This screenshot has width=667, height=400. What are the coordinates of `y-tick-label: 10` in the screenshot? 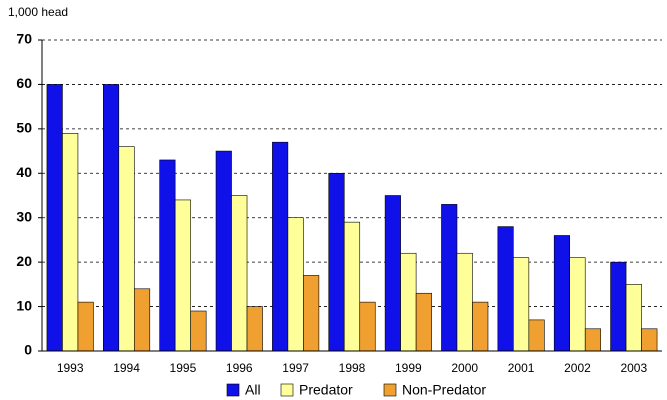 It's located at (24, 305).